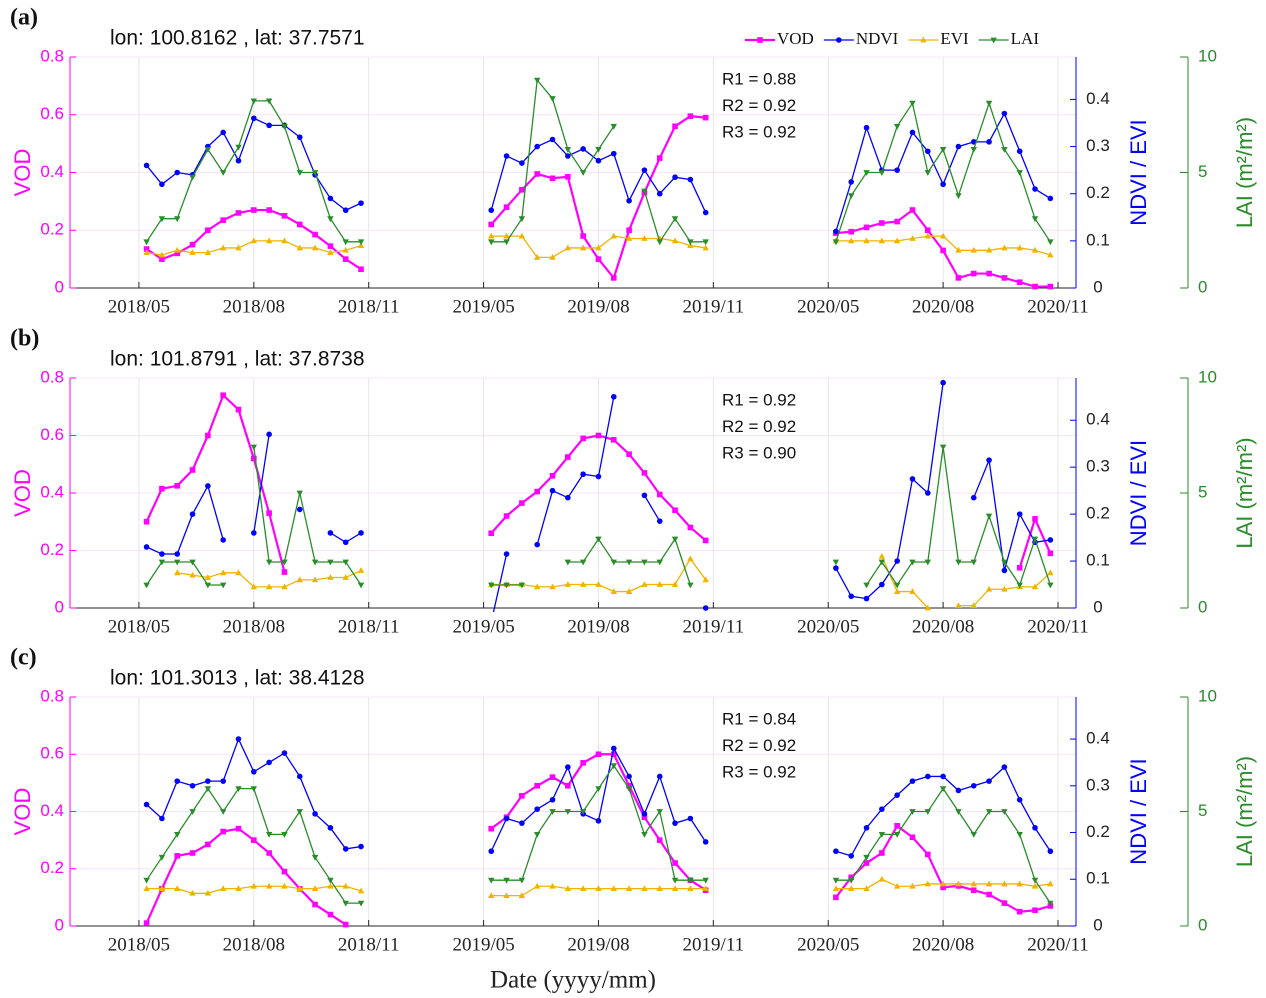 This screenshot has height=998, width=1266. Describe the element at coordinates (1138, 811) in the screenshot. I see `y2-axis-title: NDVI / EVI` at that location.